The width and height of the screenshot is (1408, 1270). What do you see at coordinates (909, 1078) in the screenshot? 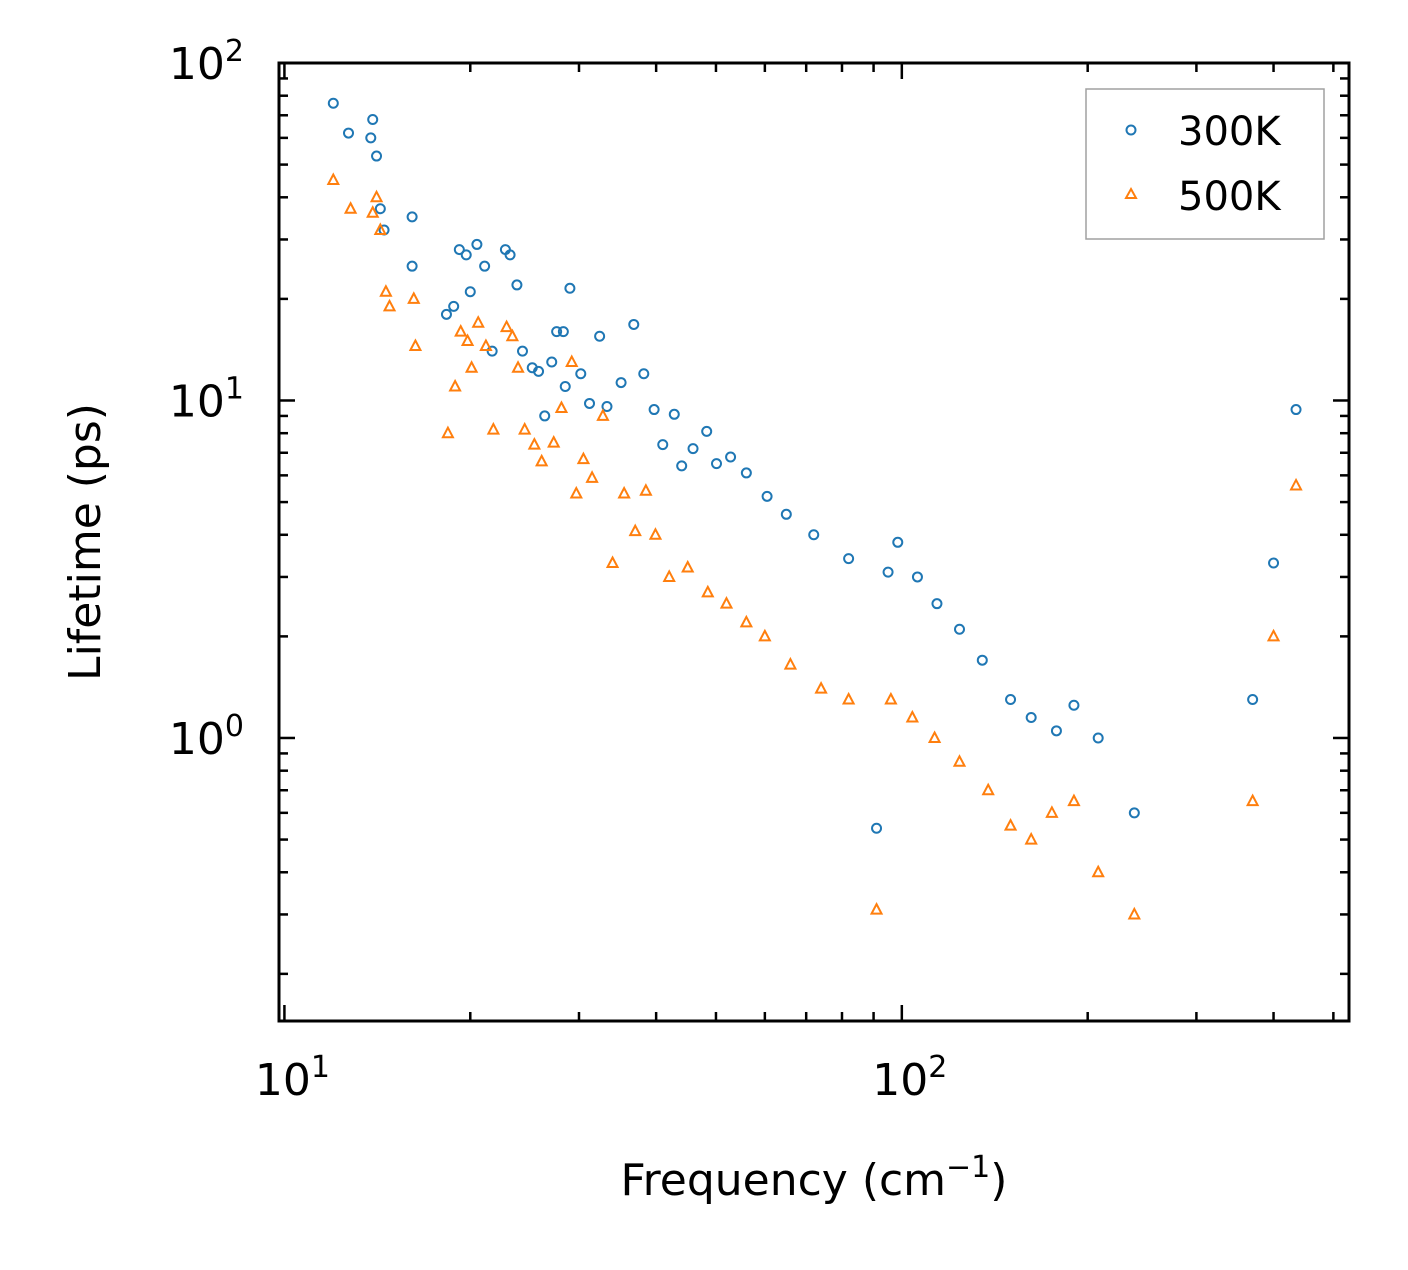
I see `x-tick-label: 102` at bounding box center [909, 1078].